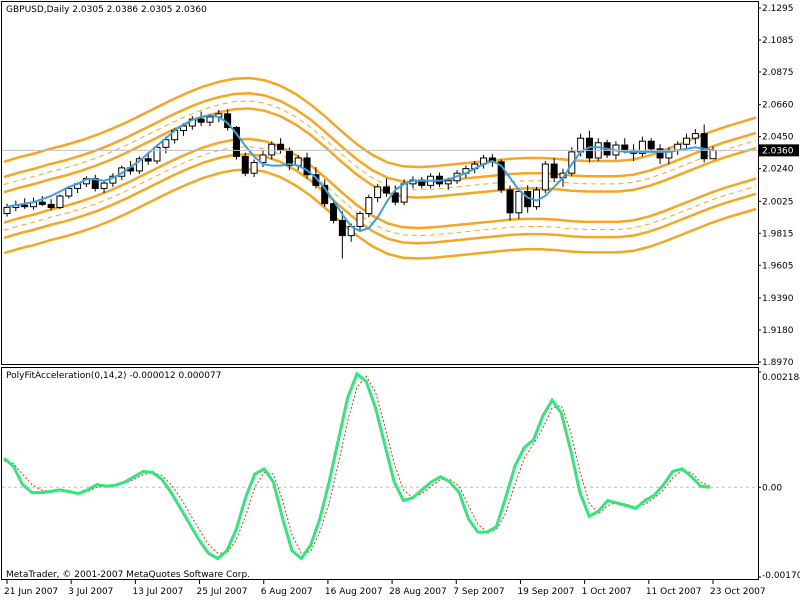  What do you see at coordinates (778, 9) in the screenshot?
I see `price-tick-label: 2.1295` at bounding box center [778, 9].